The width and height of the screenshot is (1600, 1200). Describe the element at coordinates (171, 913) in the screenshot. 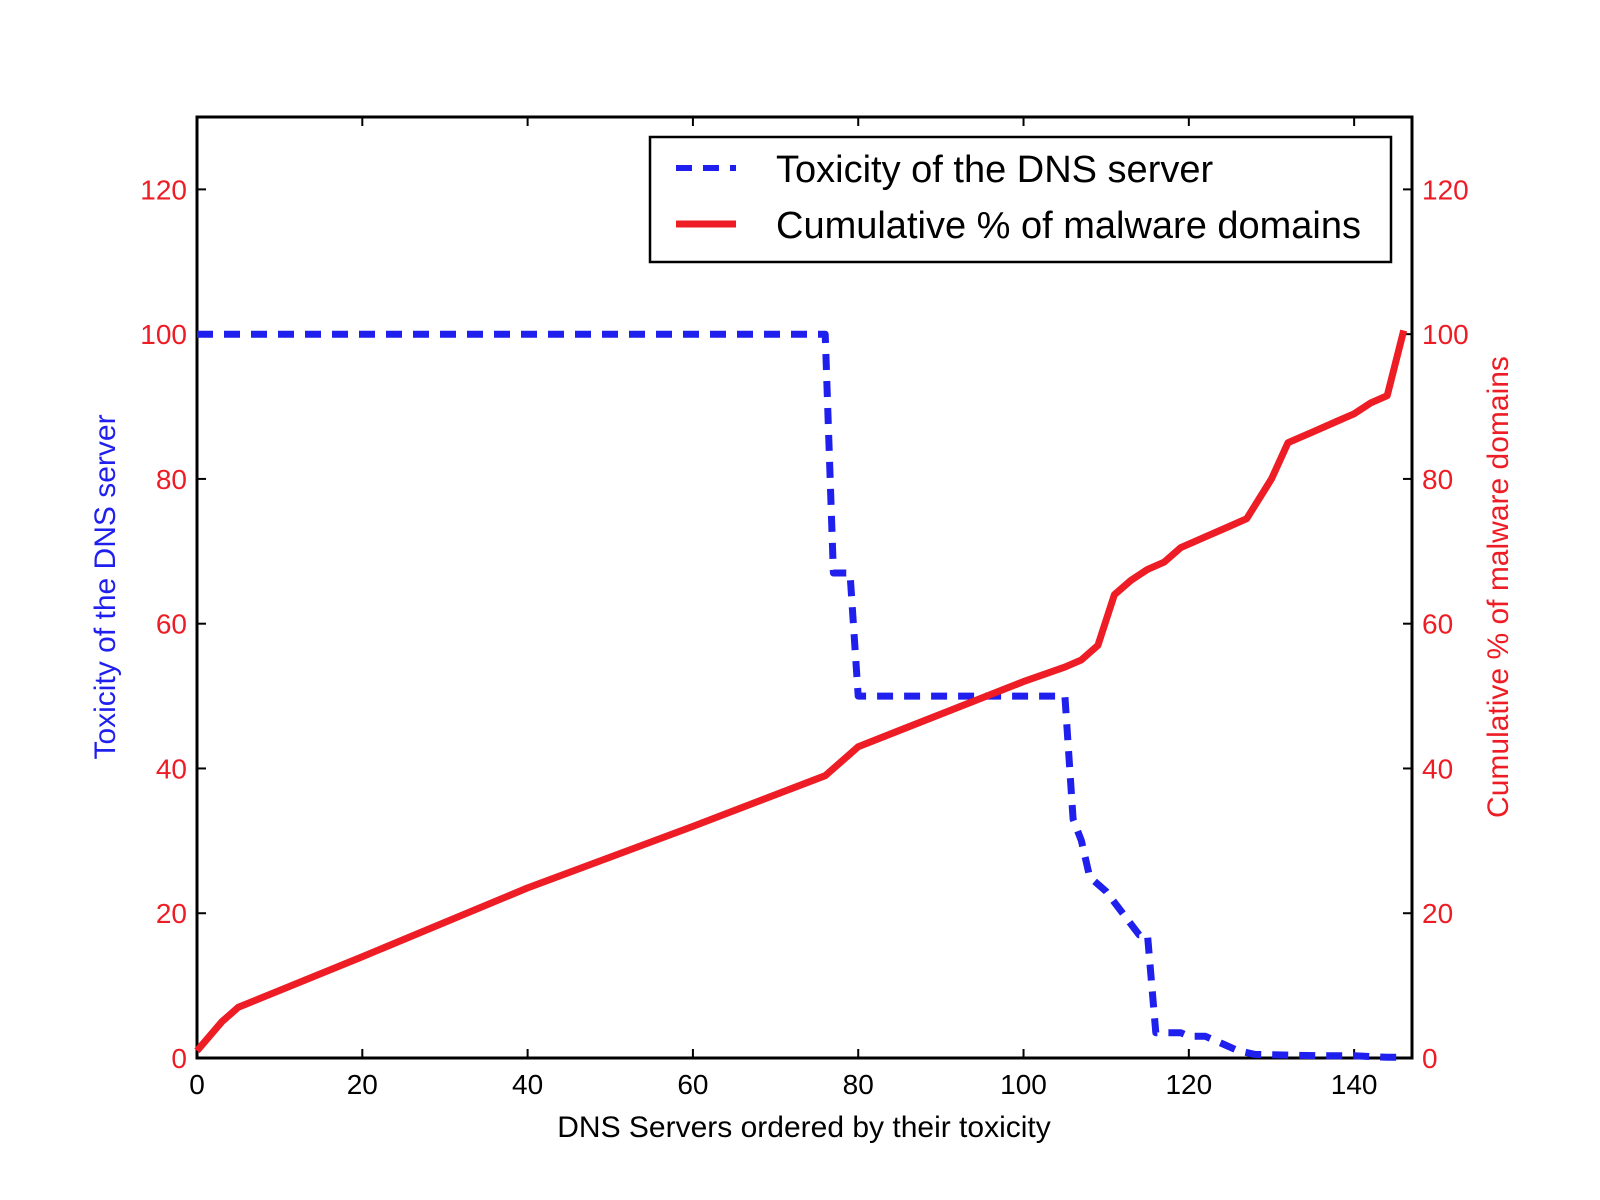

I see `left-y-tick-label: 20` at that location.